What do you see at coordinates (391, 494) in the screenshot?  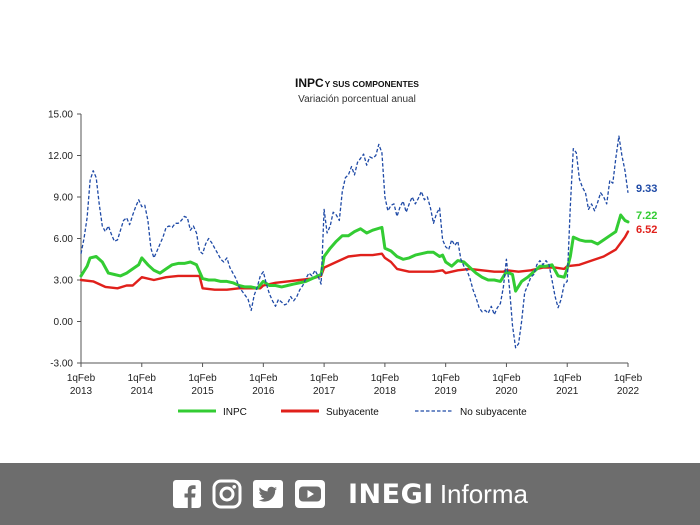 I see `brand-strong: INEGI` at bounding box center [391, 494].